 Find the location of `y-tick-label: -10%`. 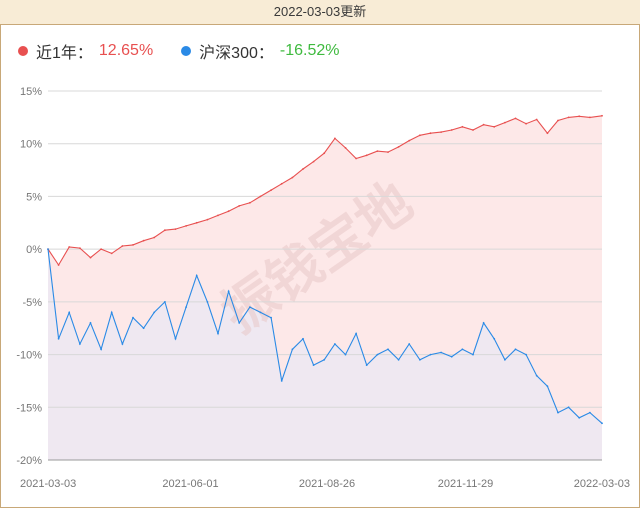

y-tick-label: -10% is located at coordinates (29, 356).